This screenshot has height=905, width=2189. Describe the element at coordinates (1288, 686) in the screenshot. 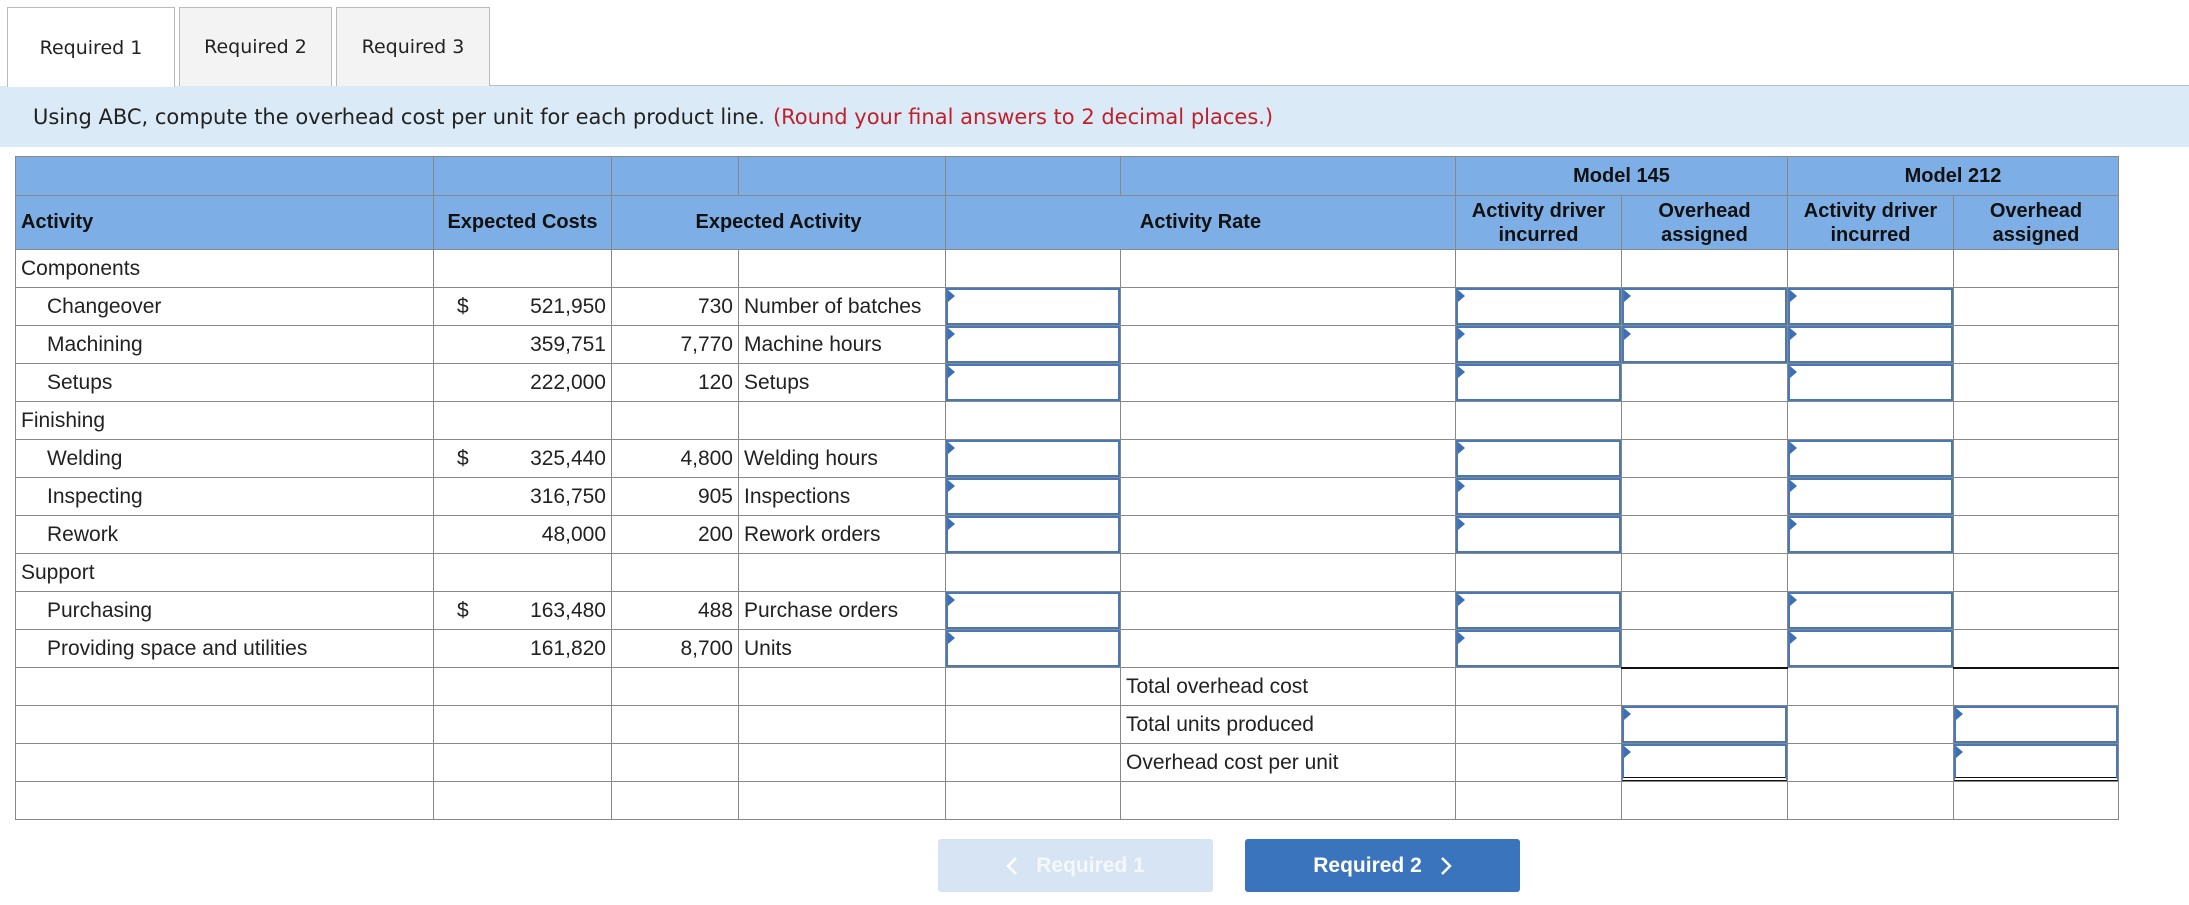

I see `table-cell: Total overhead cost` at that location.